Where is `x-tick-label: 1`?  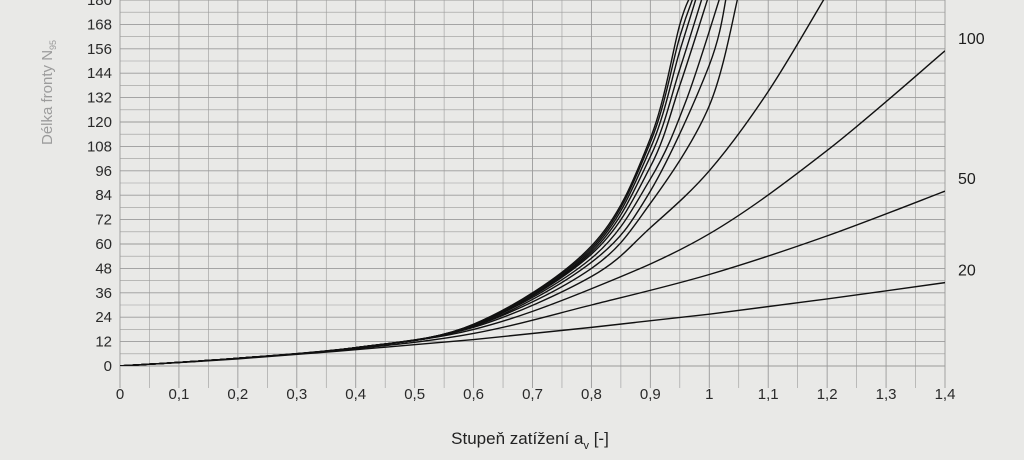 x-tick-label: 1 is located at coordinates (709, 394).